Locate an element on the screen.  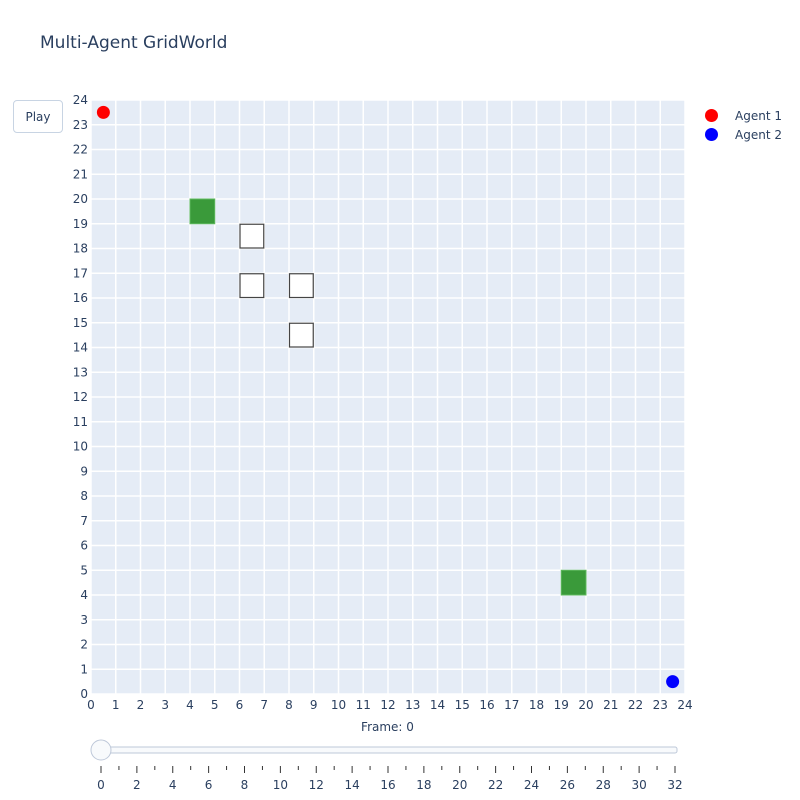
y-tick-label: 18 is located at coordinates (80, 249).